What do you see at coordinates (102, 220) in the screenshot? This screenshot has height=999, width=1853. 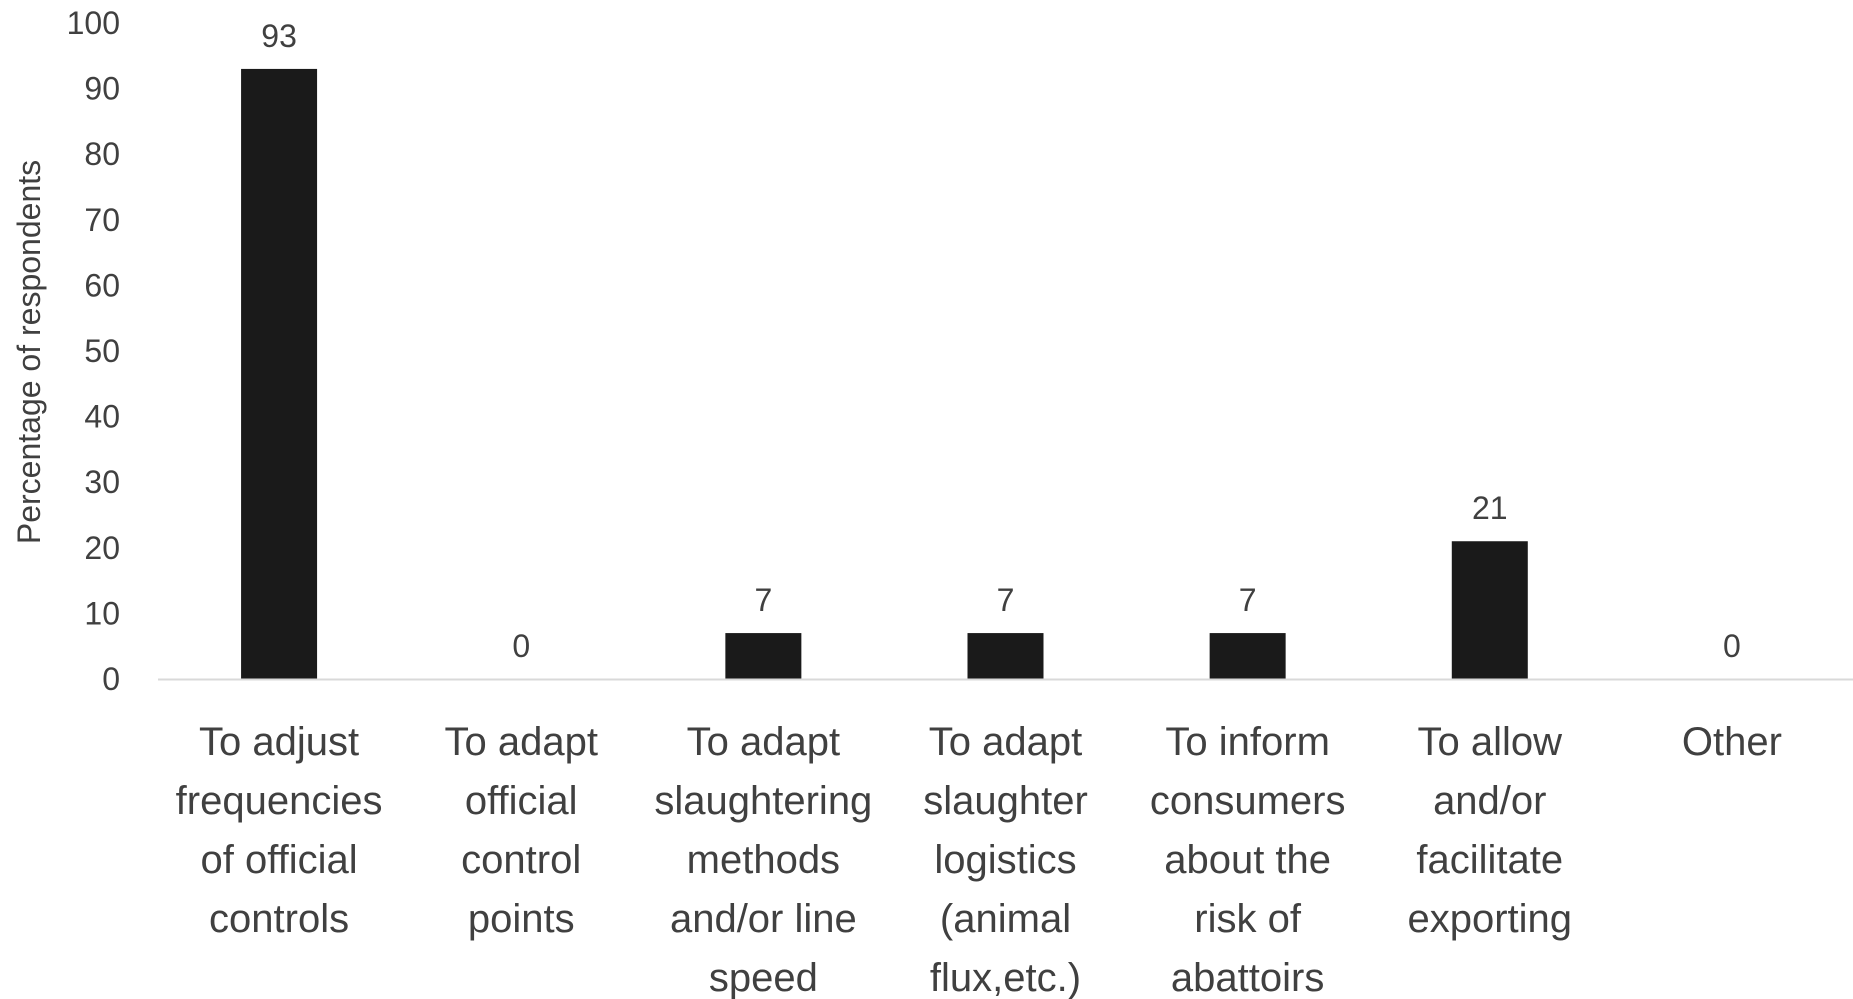 I see `y-tick-label: 70` at bounding box center [102, 220].